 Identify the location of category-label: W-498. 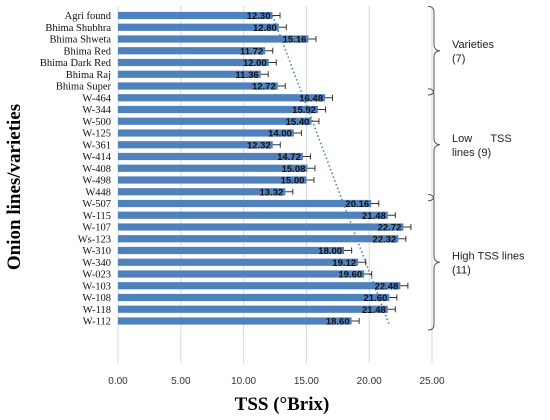
(96, 181).